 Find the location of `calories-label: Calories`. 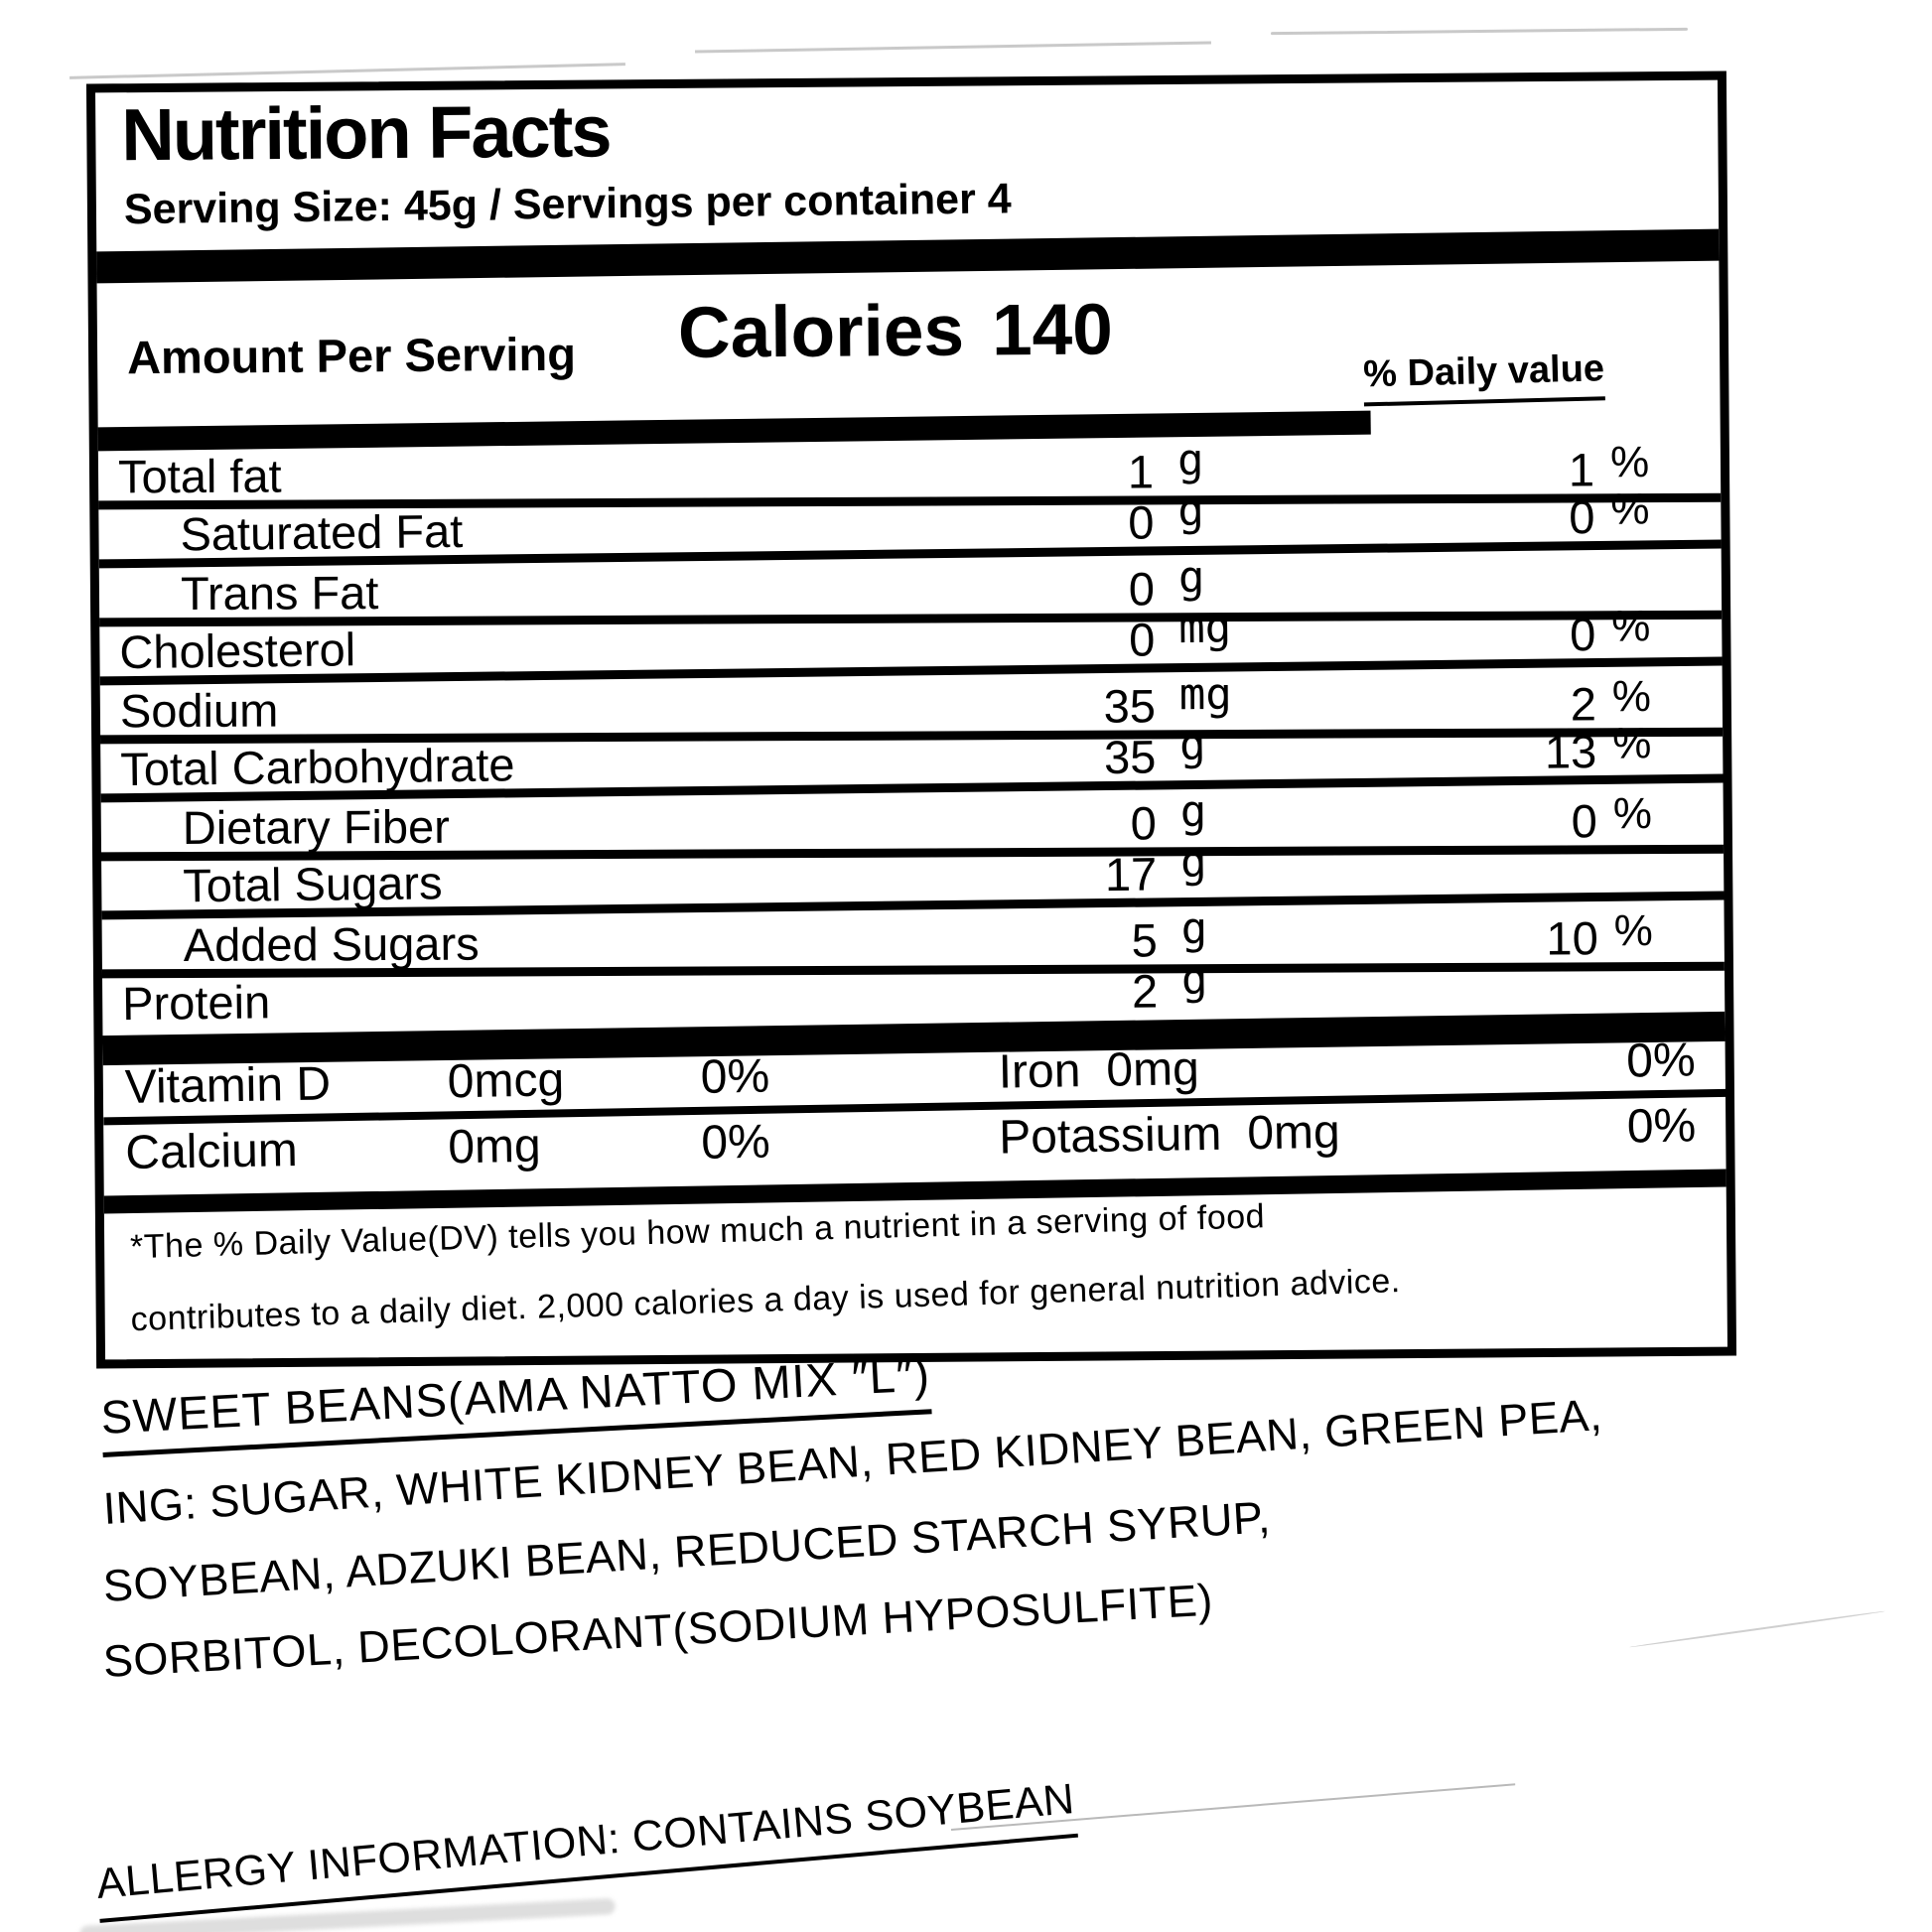

calories-label: Calories is located at coordinates (821, 332).